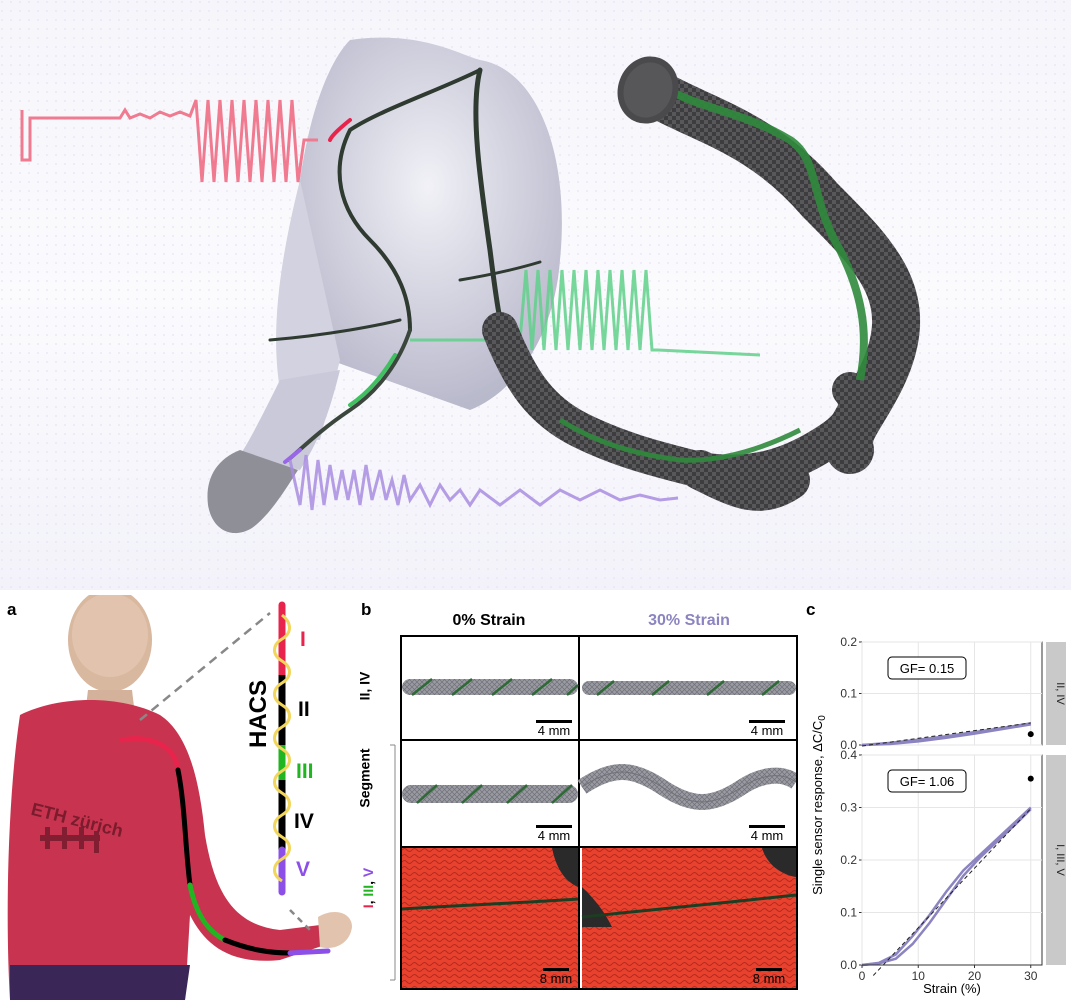 This screenshot has width=1071, height=1005. I want to click on segment-label-1: I, so click(303, 639).